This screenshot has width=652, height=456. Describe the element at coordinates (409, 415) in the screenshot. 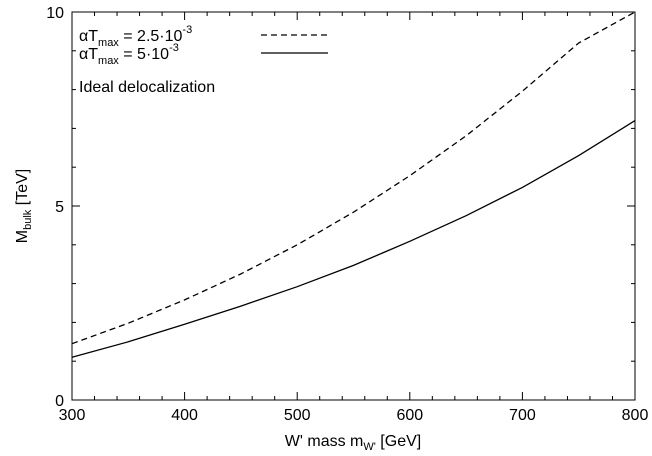

I see `x-tick-label: 600` at that location.